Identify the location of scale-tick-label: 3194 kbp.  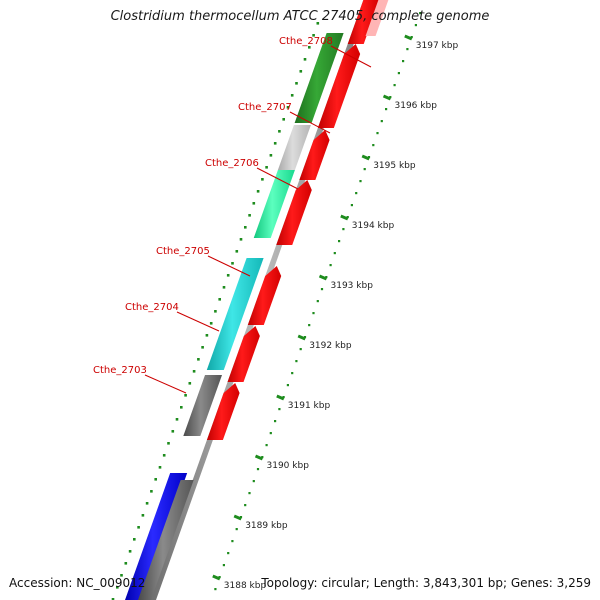
(373, 226).